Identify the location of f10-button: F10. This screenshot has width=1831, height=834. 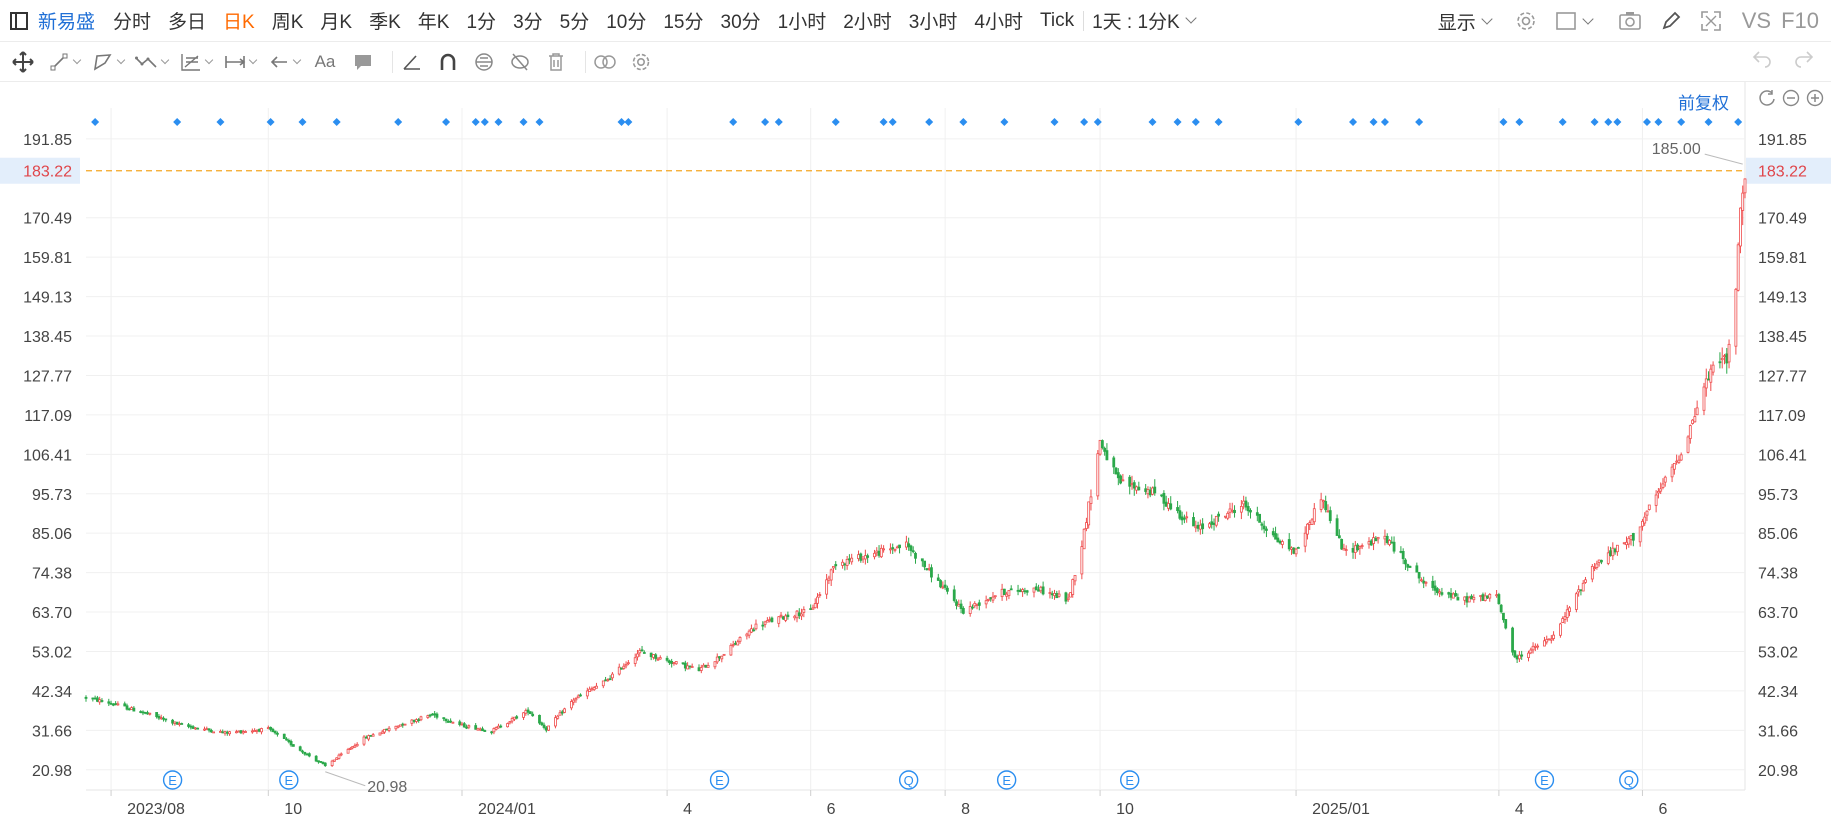
(1800, 20).